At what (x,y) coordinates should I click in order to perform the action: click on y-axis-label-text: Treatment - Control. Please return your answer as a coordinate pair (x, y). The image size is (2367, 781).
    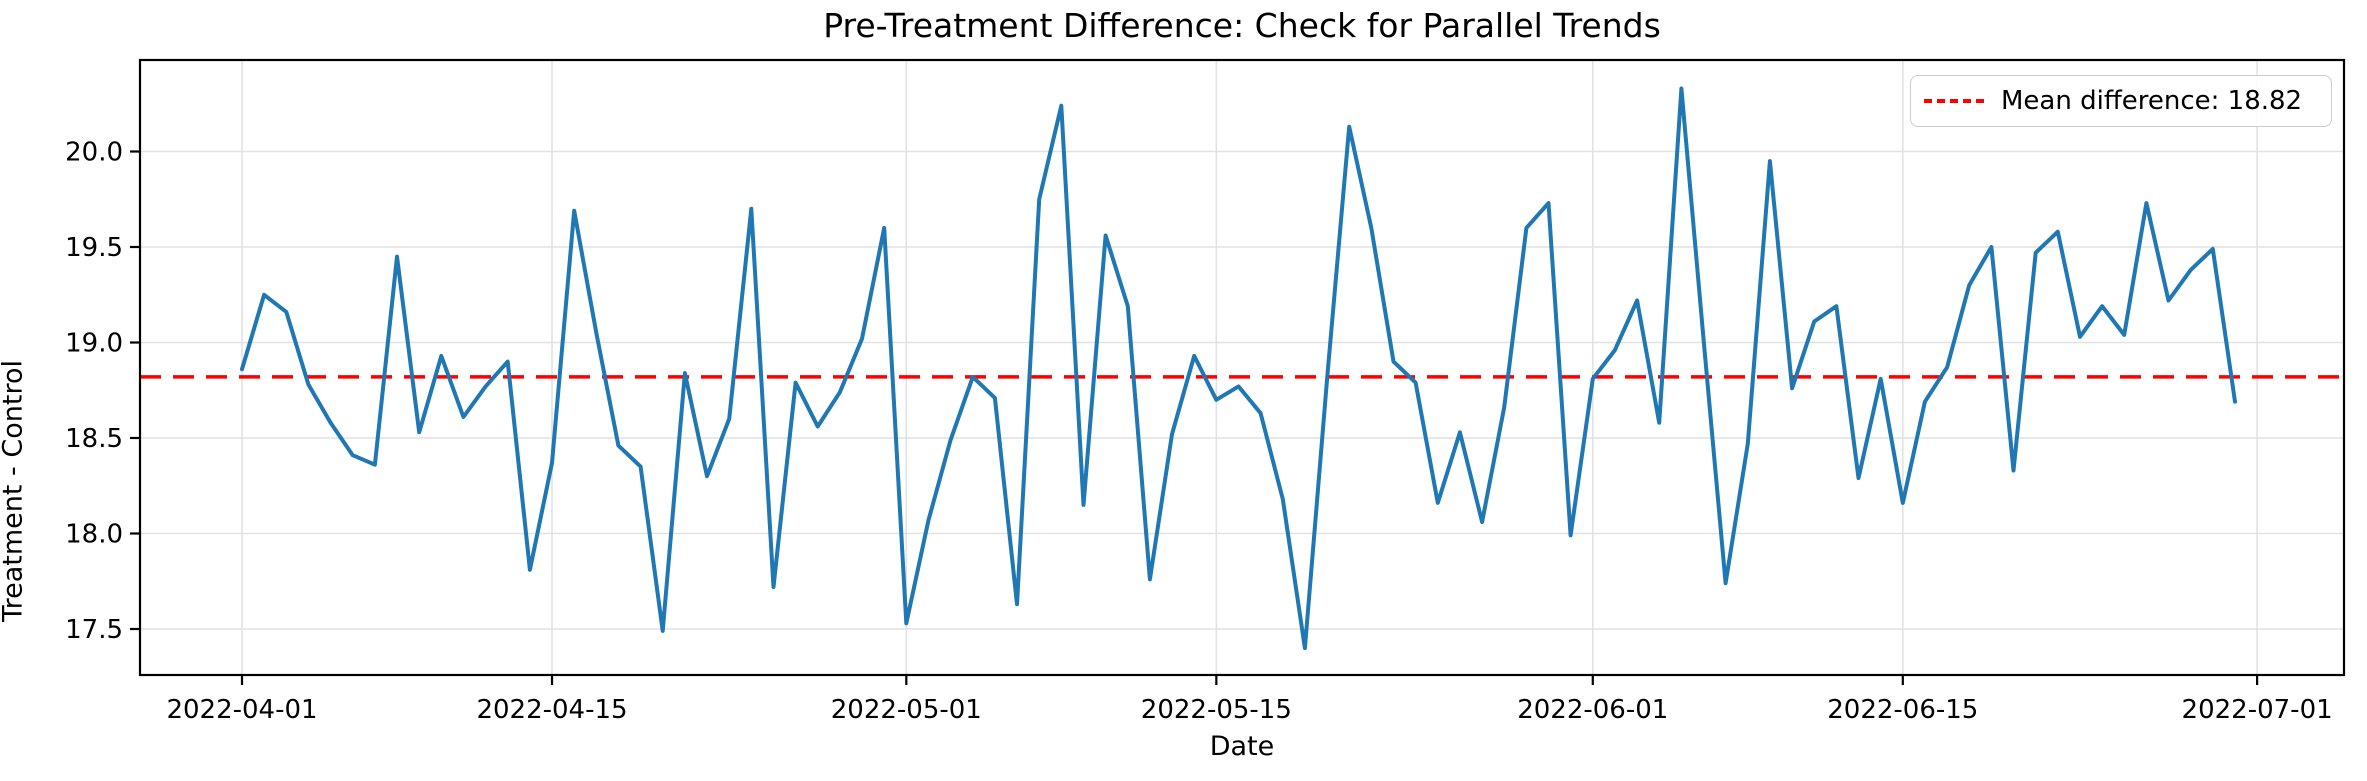
    Looking at the image, I should click on (14, 491).